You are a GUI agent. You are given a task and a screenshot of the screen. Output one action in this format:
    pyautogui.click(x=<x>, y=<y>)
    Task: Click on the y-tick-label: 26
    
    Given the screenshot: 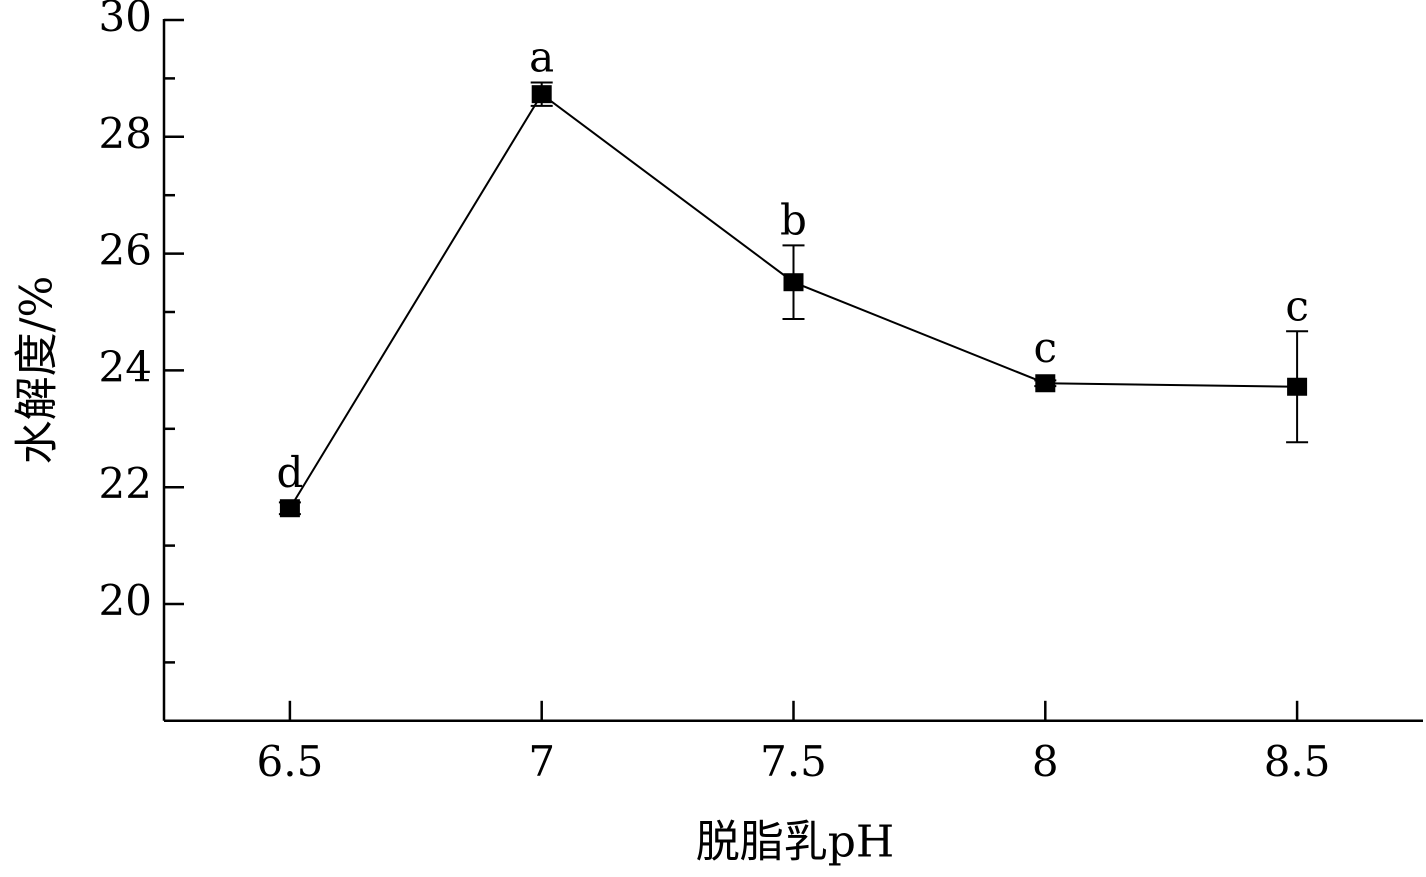 What is the action you would take?
    pyautogui.click(x=125, y=250)
    